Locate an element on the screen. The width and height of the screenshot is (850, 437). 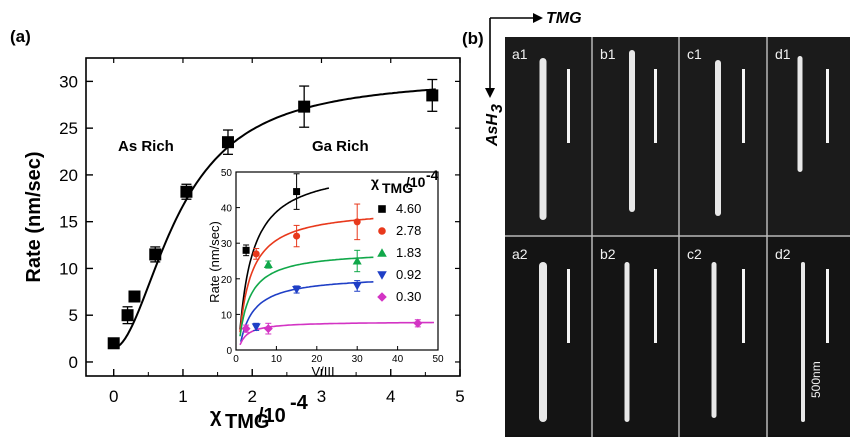
inset-y-axis-label: Rate (nm/sec) is located at coordinates (214, 262).